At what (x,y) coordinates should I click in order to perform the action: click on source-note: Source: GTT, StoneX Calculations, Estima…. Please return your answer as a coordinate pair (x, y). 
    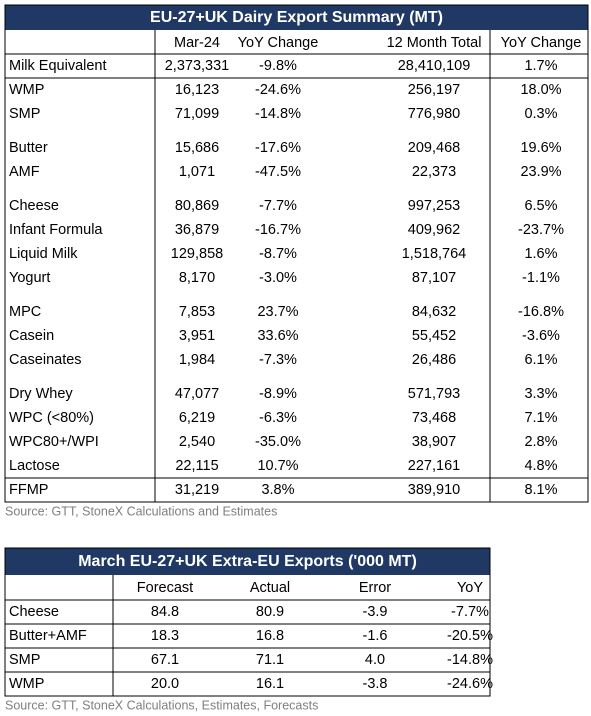
    Looking at the image, I should click on (161, 705).